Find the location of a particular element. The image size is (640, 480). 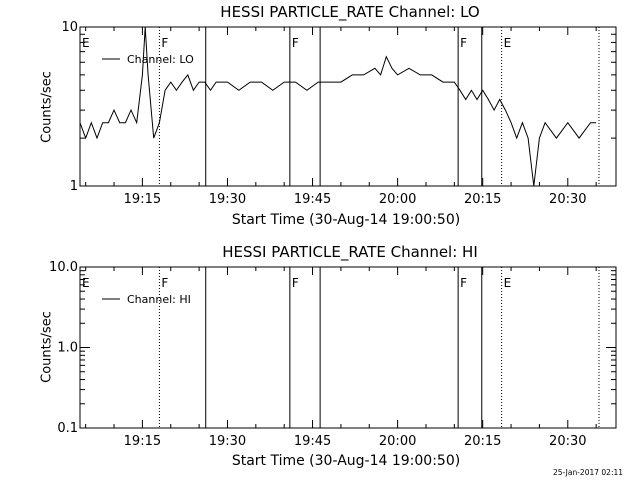

y-tick-label-hi: 0.1 is located at coordinates (67, 428).